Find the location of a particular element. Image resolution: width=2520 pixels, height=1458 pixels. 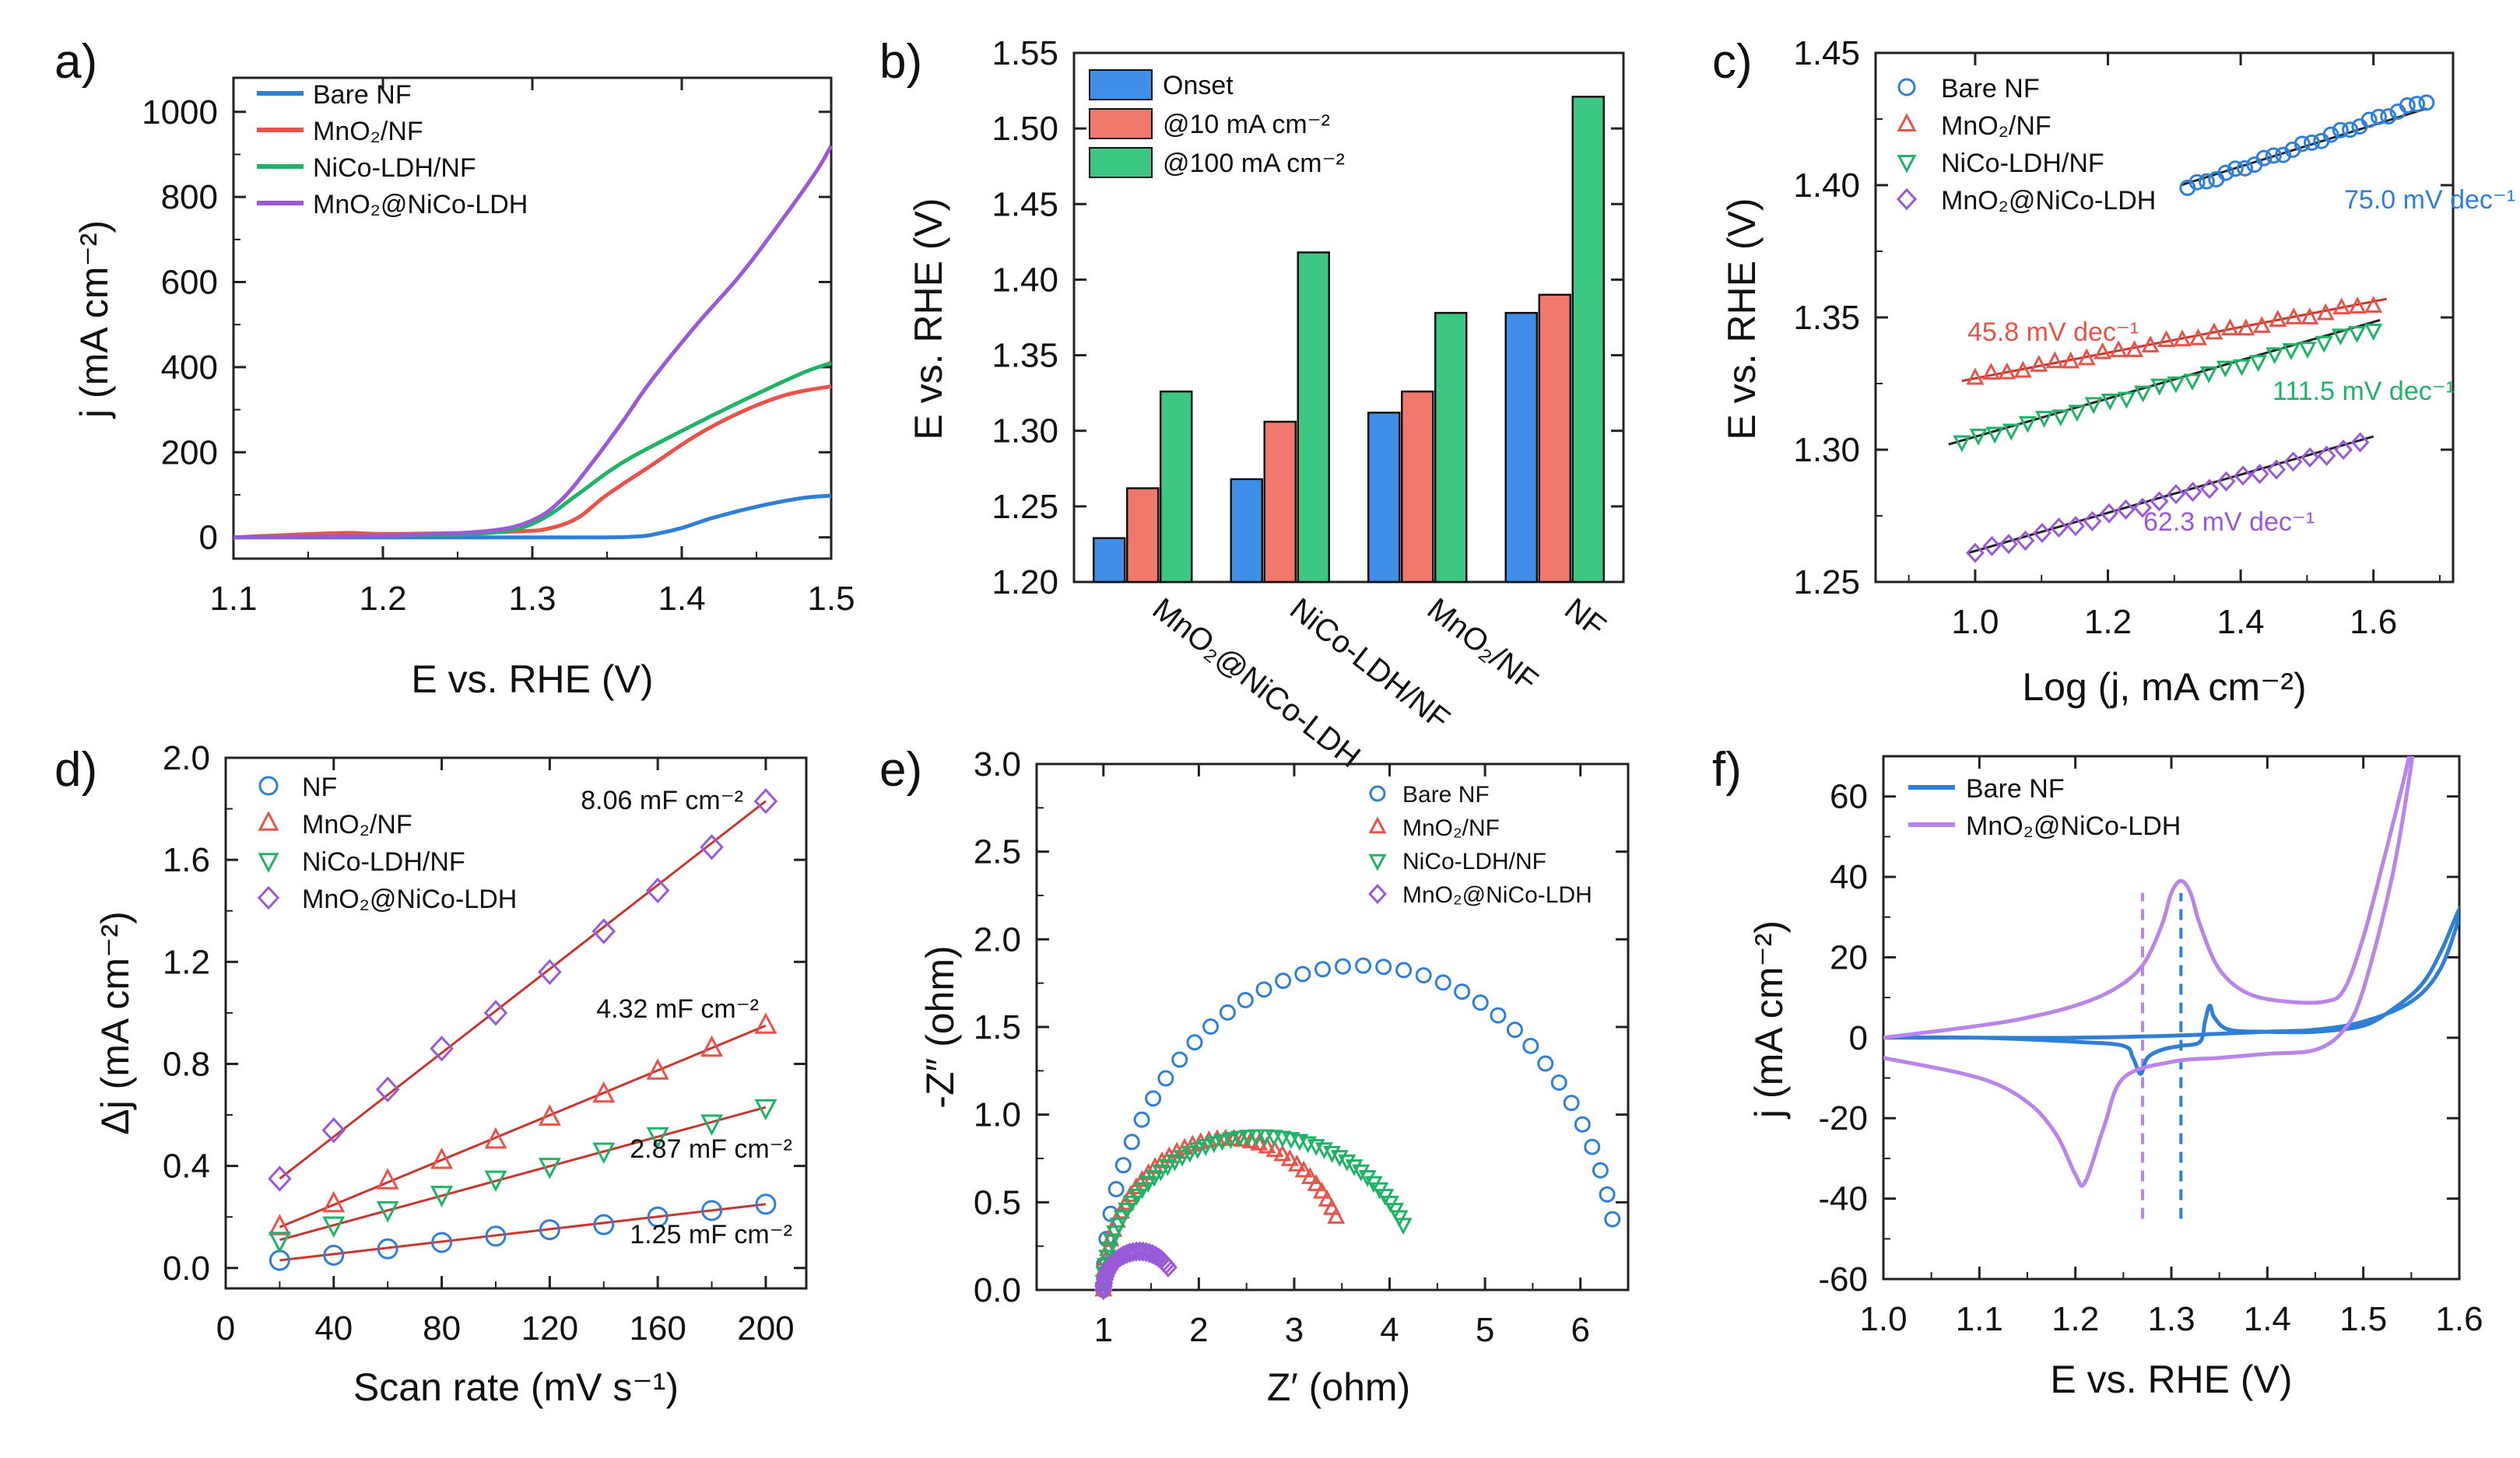

y-tick-label: 800 is located at coordinates (190, 197).